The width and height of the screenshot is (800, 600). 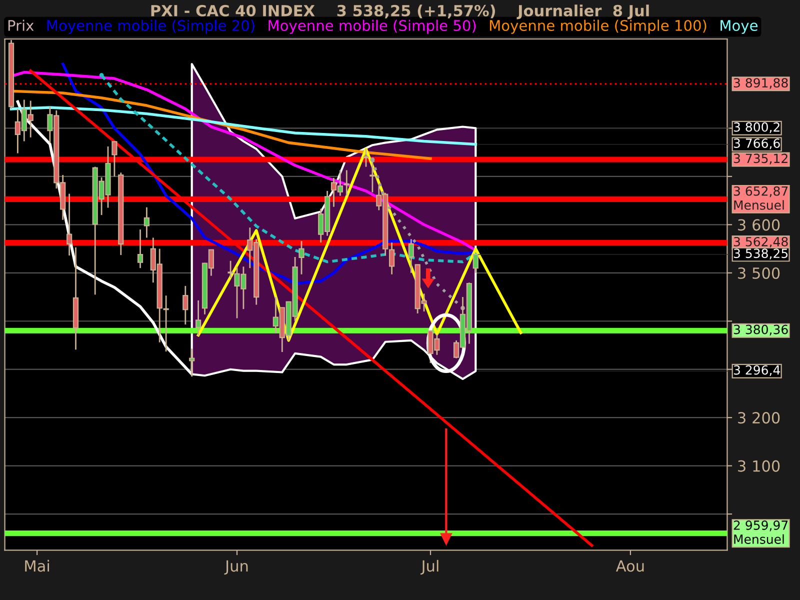 I want to click on ref-line-label: 3 380,36, so click(x=761, y=330).